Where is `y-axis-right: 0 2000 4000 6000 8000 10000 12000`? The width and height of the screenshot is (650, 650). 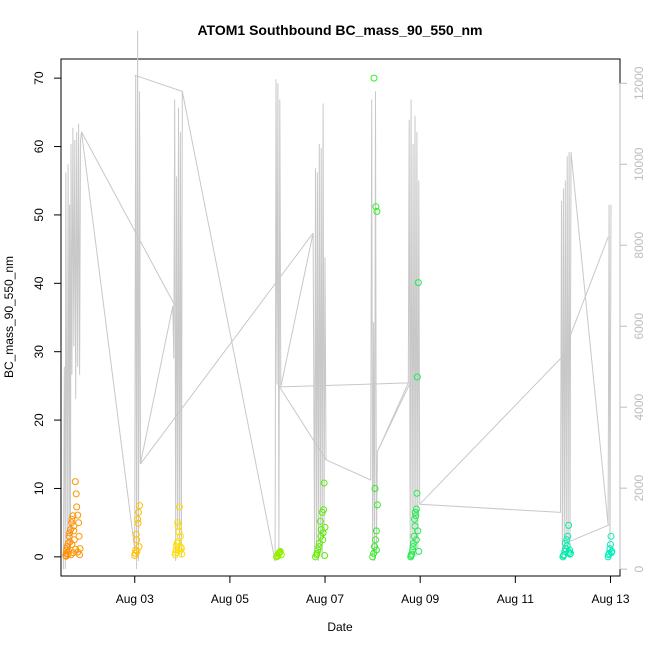
y-axis-right: 0 2000 4000 6000 8000 10000 12000 is located at coordinates (632, 319).